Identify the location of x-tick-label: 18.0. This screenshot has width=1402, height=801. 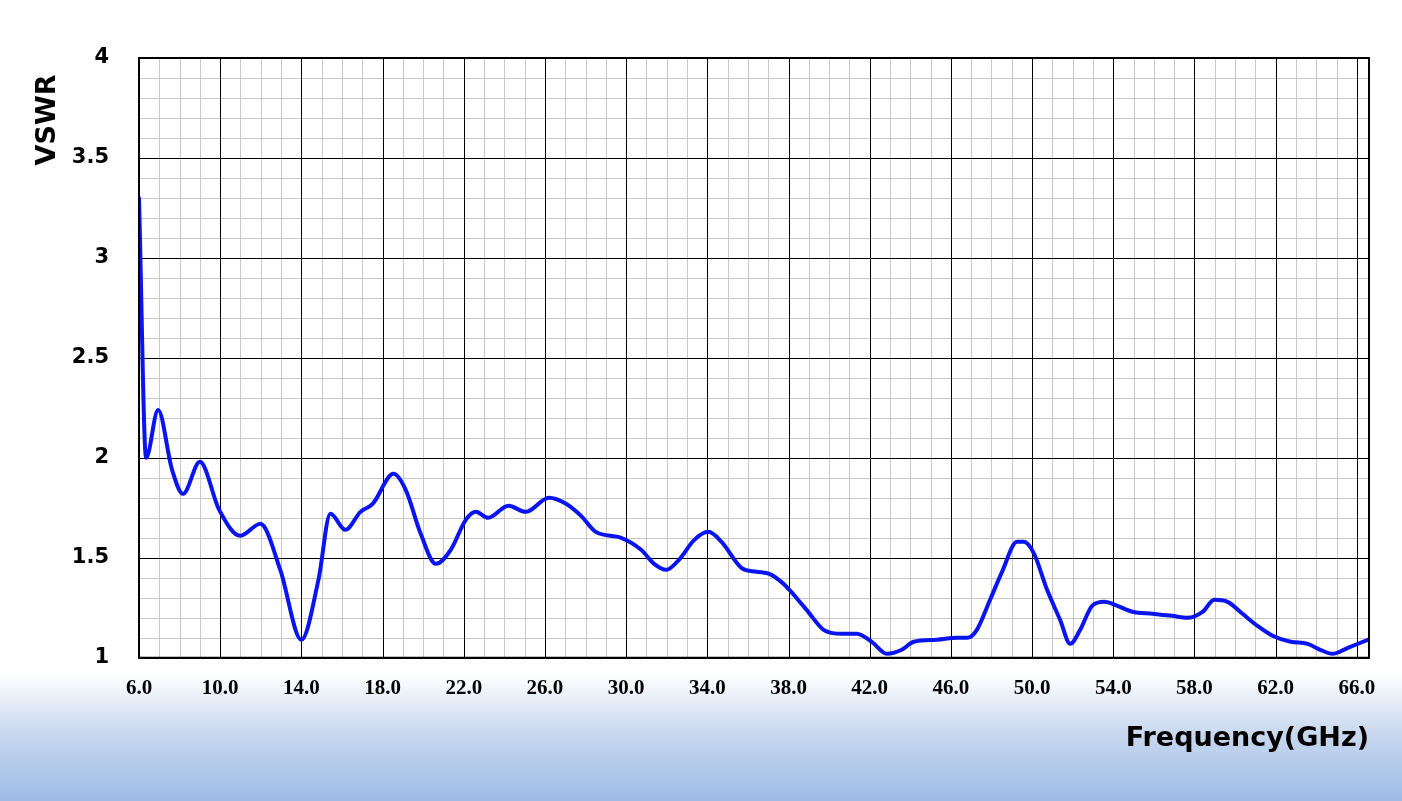
(382, 686).